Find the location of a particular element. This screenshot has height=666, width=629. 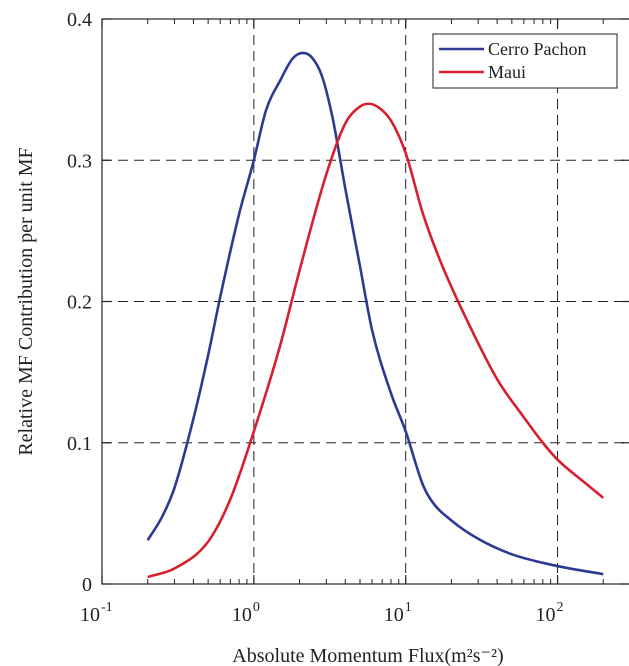

y-tick-label: 0.2 is located at coordinates (79, 303).